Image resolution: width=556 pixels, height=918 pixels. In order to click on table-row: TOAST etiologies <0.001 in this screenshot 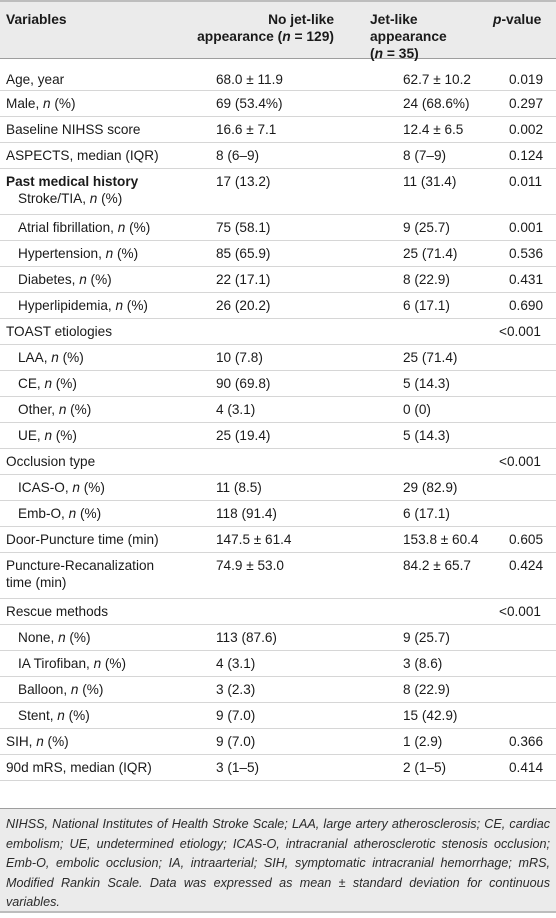, I will do `click(278, 332)`.